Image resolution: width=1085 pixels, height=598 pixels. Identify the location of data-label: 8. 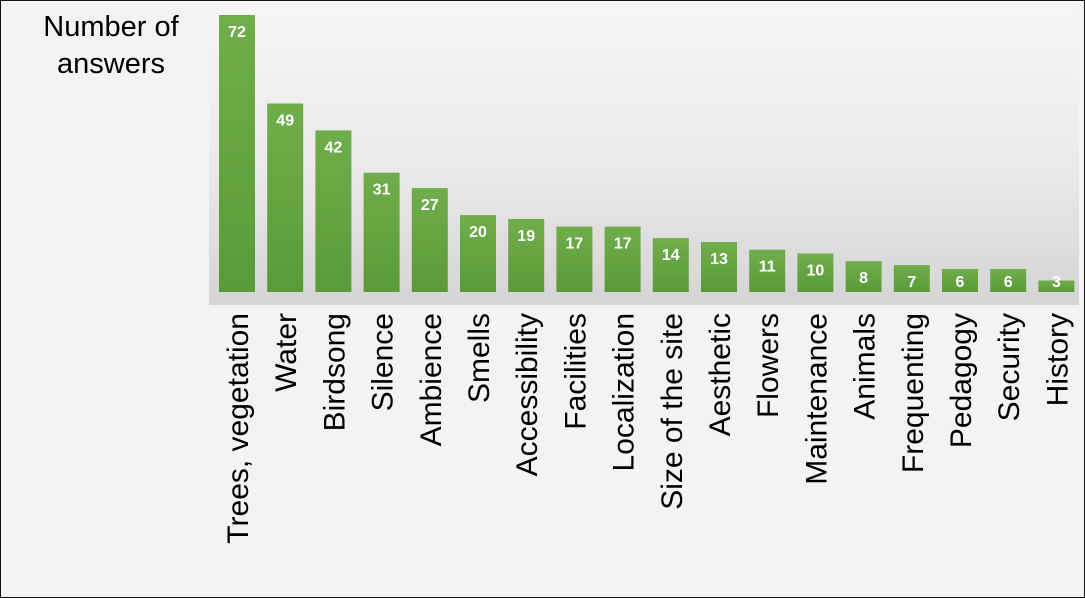
(863, 278).